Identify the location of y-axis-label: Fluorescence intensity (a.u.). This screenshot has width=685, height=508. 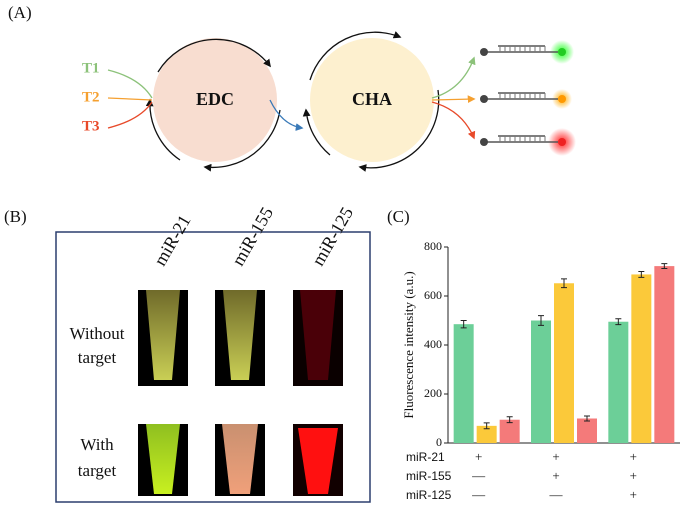
(408, 344).